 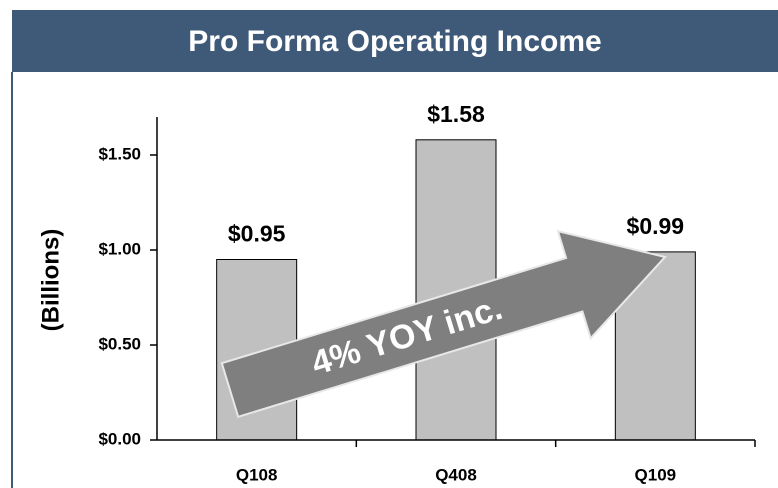 What do you see at coordinates (119, 343) in the screenshot?
I see `y-tick-label: $0.50` at bounding box center [119, 343].